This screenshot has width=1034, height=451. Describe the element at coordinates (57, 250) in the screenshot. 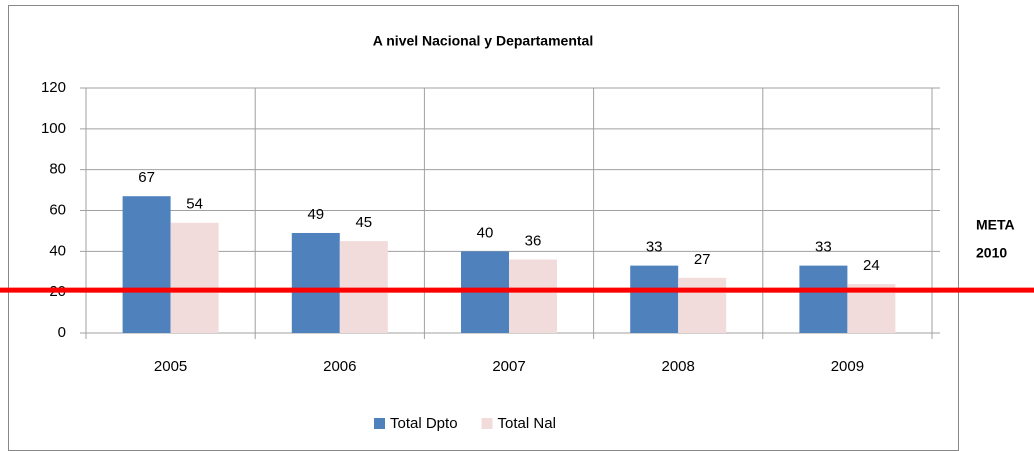

I see `y-tick-label: 40` at that location.